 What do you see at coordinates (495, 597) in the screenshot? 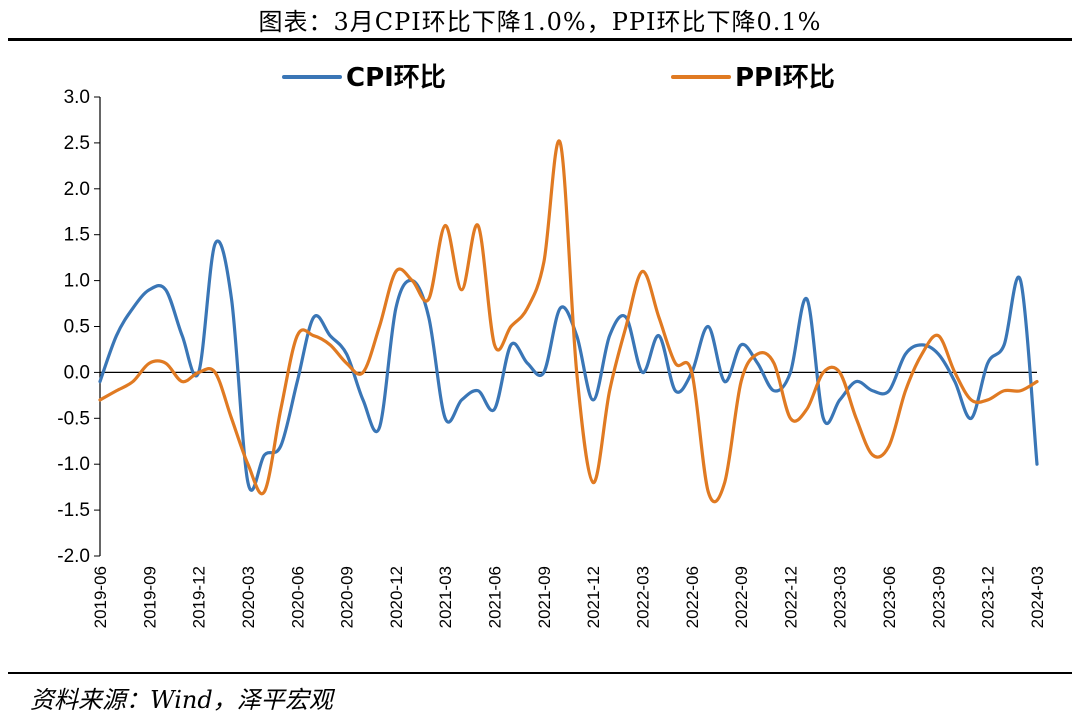
I see `x-tick-label: 2021-06` at bounding box center [495, 597].